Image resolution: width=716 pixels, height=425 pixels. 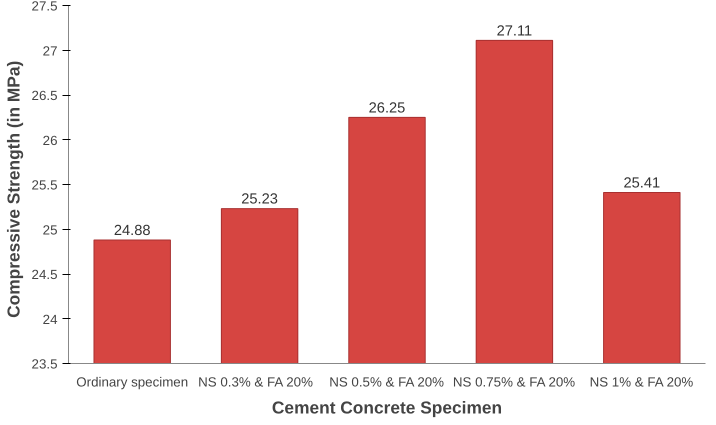 What do you see at coordinates (132, 382) in the screenshot?
I see `x-tick-label: Ordinary specimen` at bounding box center [132, 382].